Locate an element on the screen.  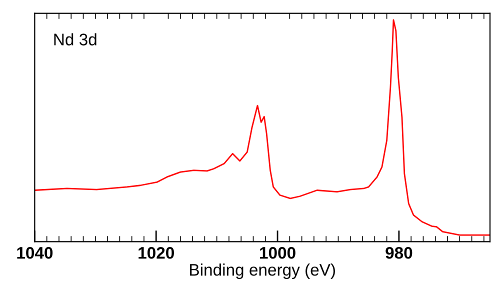
x-tick-label: 1040 is located at coordinates (35, 253).